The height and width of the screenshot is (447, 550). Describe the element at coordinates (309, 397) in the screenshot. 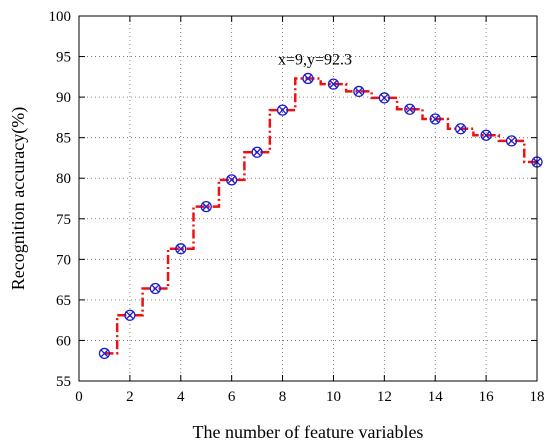

I see `x-tick-labels: 0 2 4 6 8 10 12 14 16 18` at that location.